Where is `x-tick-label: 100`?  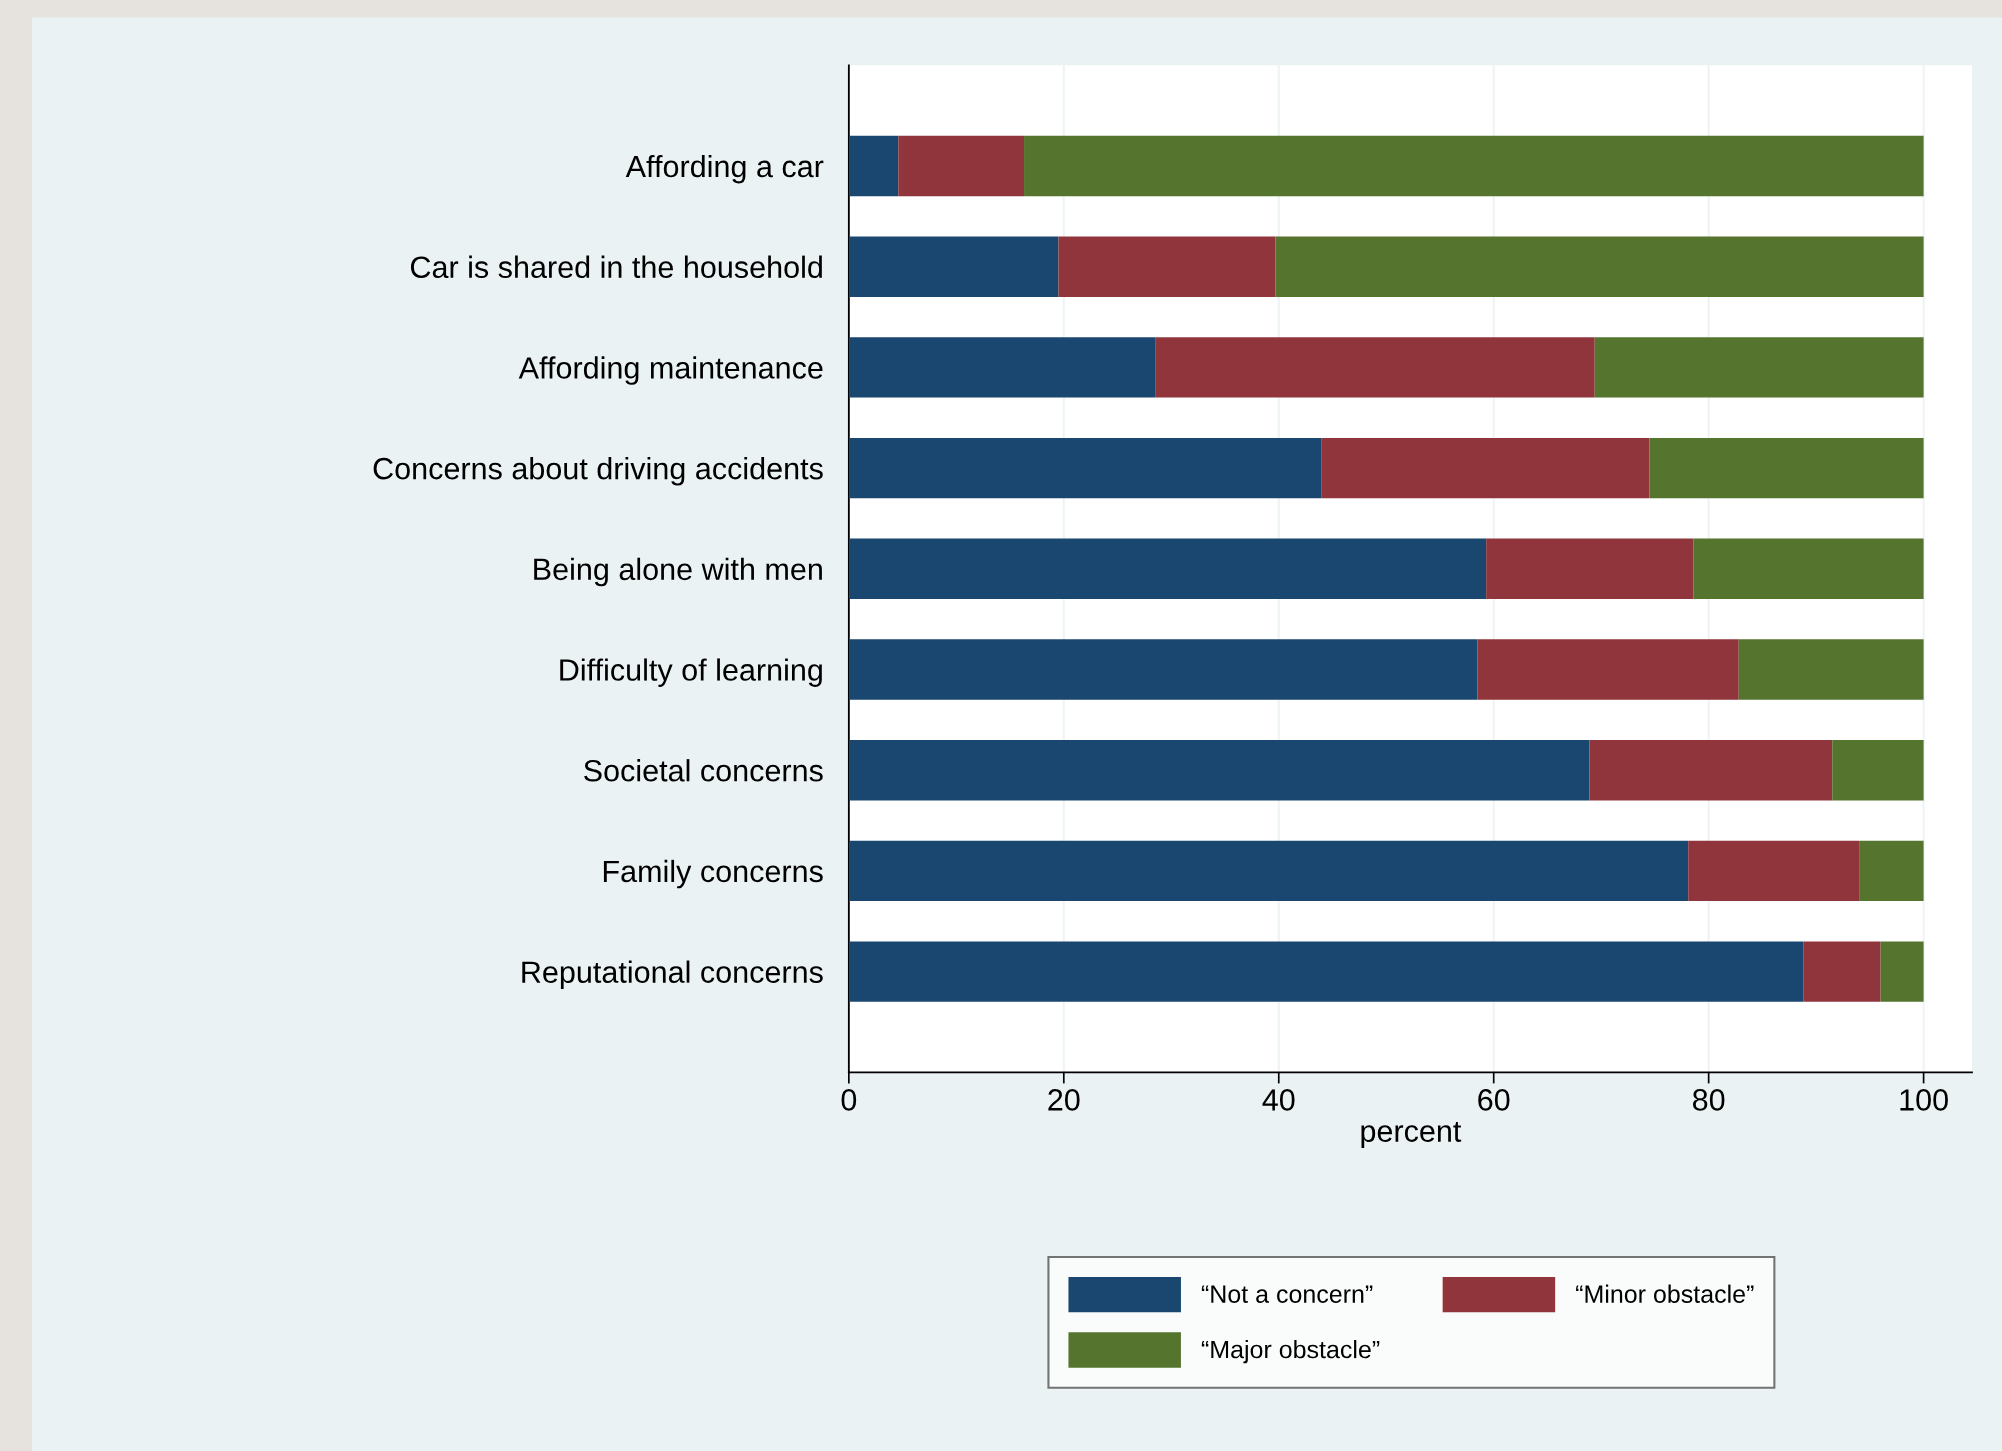
x-tick-label: 100 is located at coordinates (1924, 1100).